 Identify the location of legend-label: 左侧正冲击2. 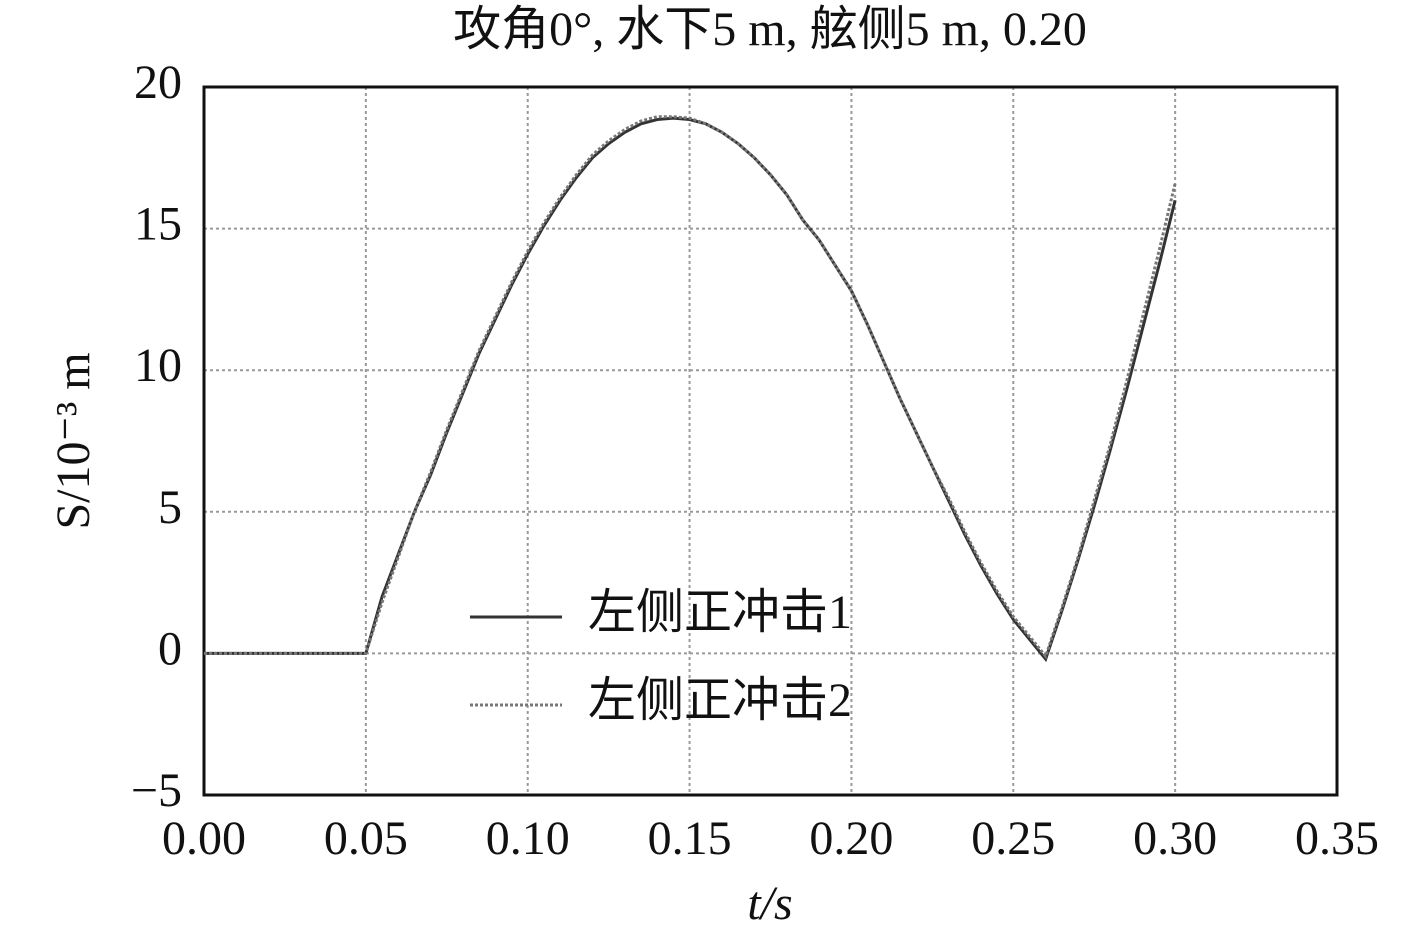
(720, 700).